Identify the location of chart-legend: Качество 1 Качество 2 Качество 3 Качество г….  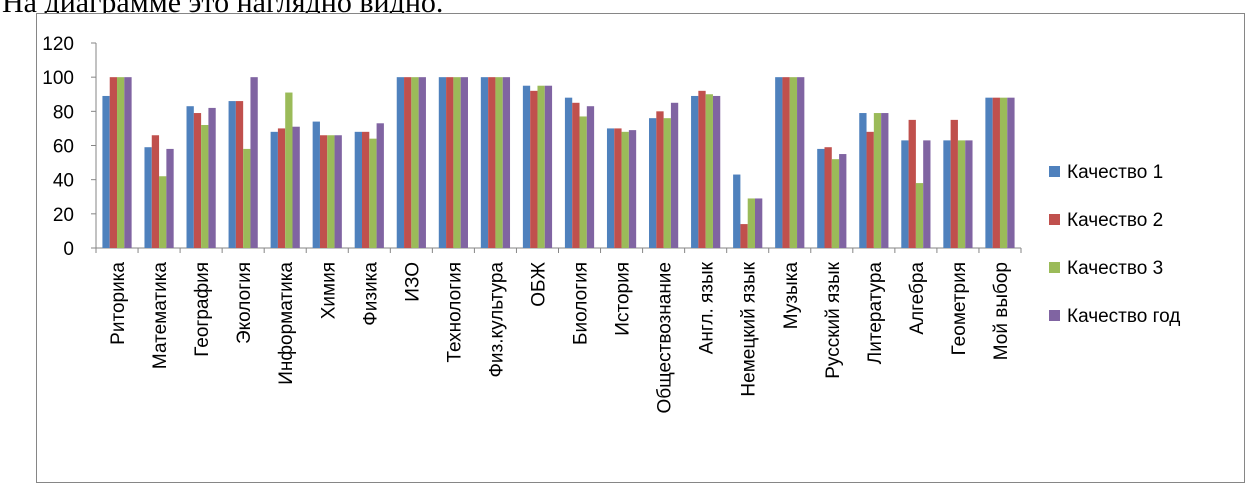
(1114, 244).